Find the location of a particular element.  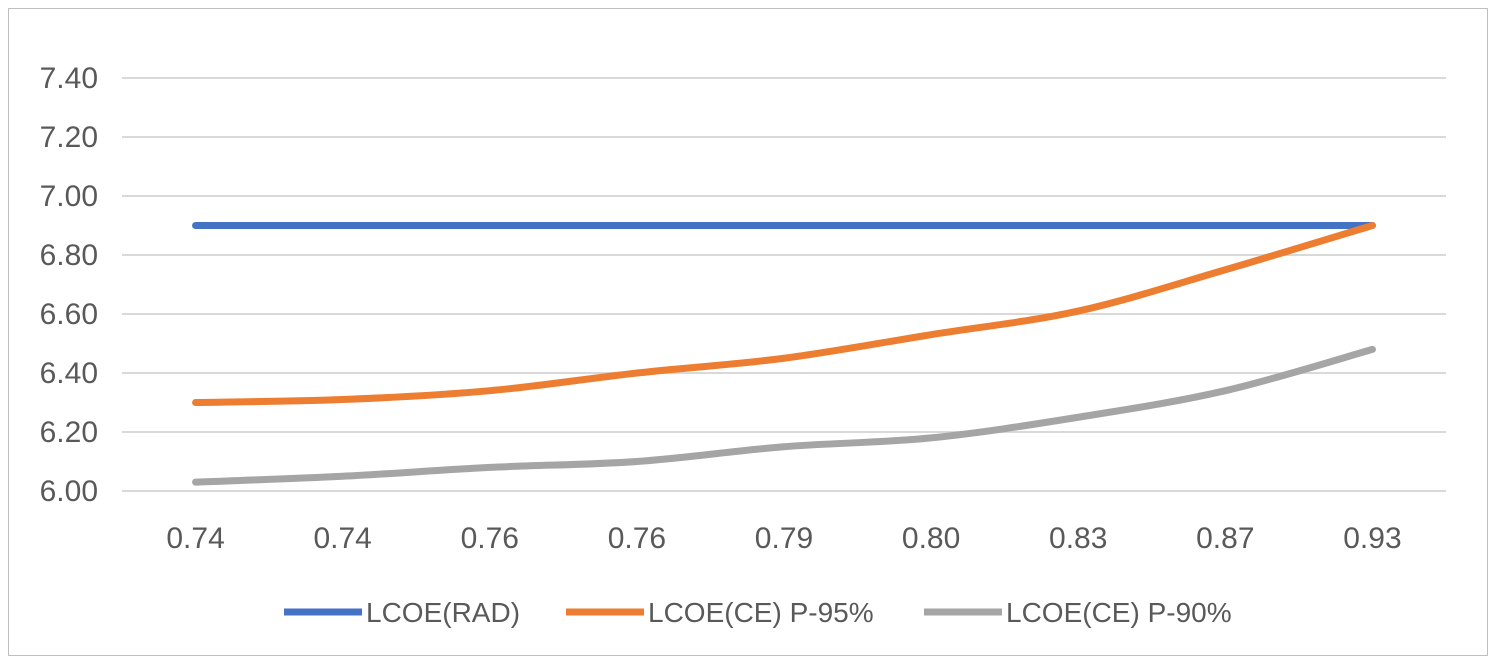

legend: LCOE(RAD) LCOE(CE) P-95% LCOE(CE) P-90% is located at coordinates (758, 612).